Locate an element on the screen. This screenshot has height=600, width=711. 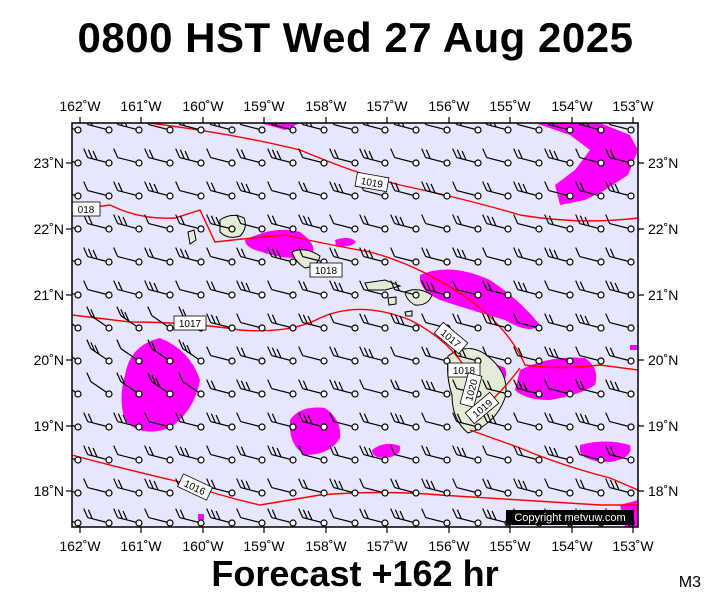
island-lanai is located at coordinates (392, 301).